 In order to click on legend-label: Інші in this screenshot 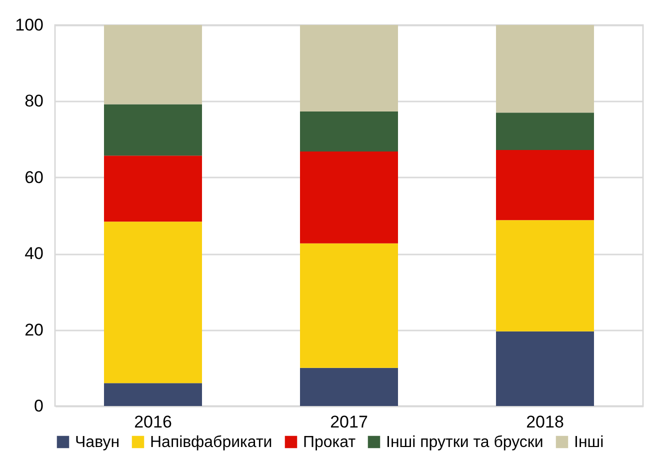, I will do `click(589, 442)`.